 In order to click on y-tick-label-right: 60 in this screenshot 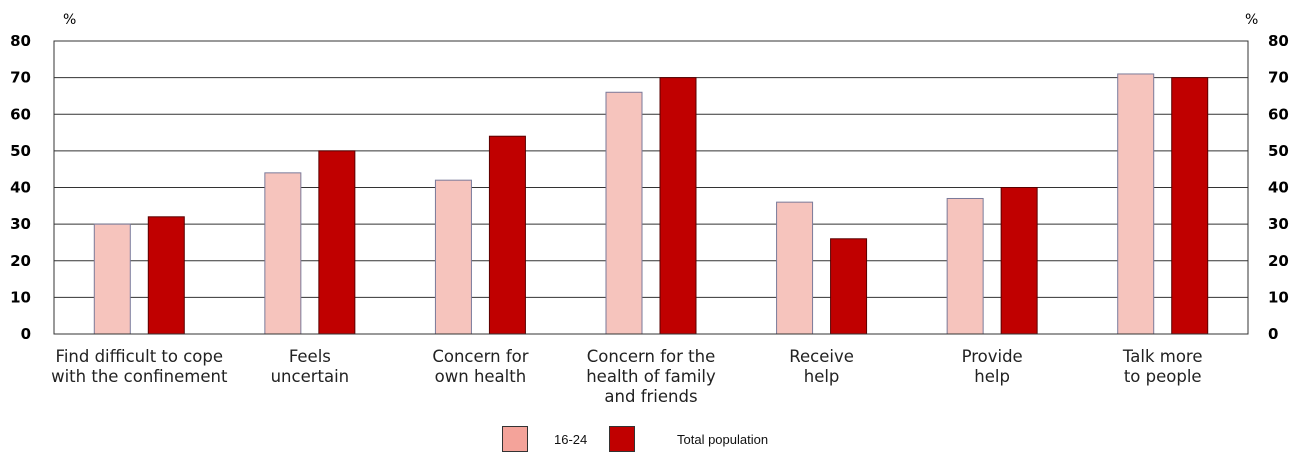, I will do `click(1278, 114)`.